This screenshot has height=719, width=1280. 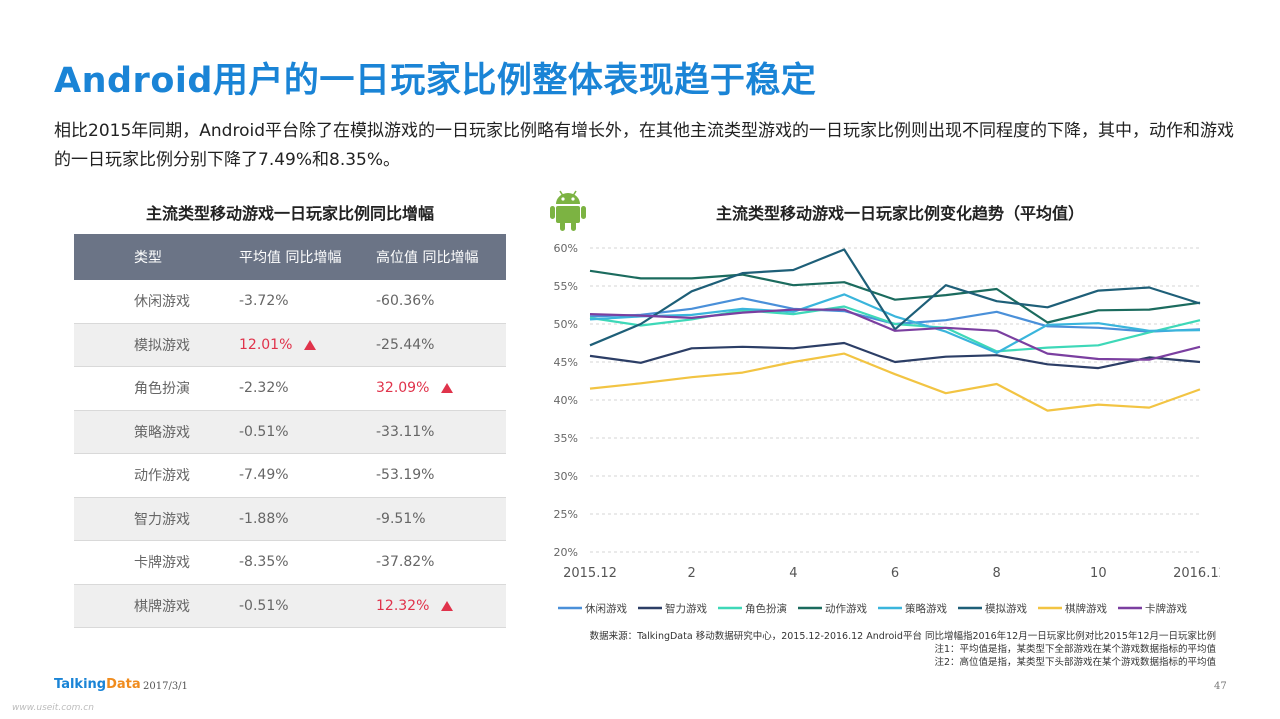 I want to click on cell-type-text: 动作游戏, so click(x=162, y=476).